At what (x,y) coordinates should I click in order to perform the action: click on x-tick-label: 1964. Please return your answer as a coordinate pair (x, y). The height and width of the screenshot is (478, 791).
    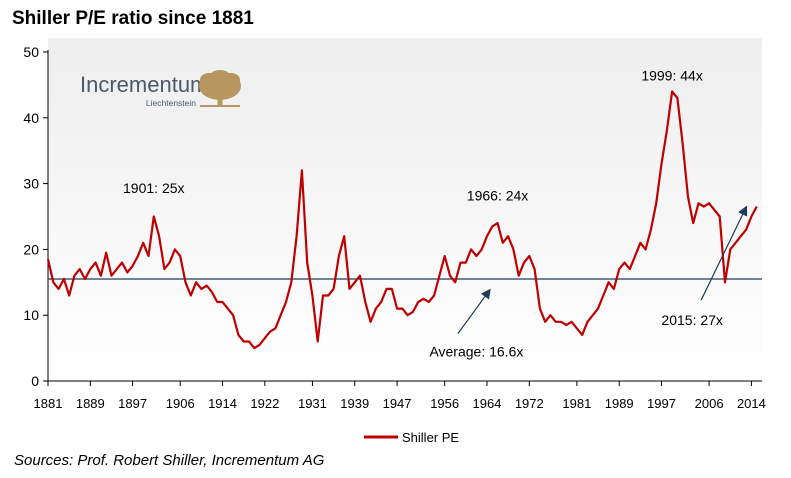
    Looking at the image, I should click on (487, 403).